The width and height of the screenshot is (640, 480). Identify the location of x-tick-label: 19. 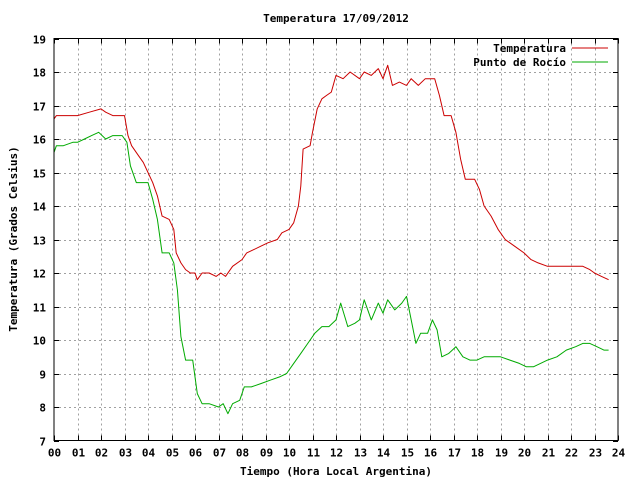
(501, 453).